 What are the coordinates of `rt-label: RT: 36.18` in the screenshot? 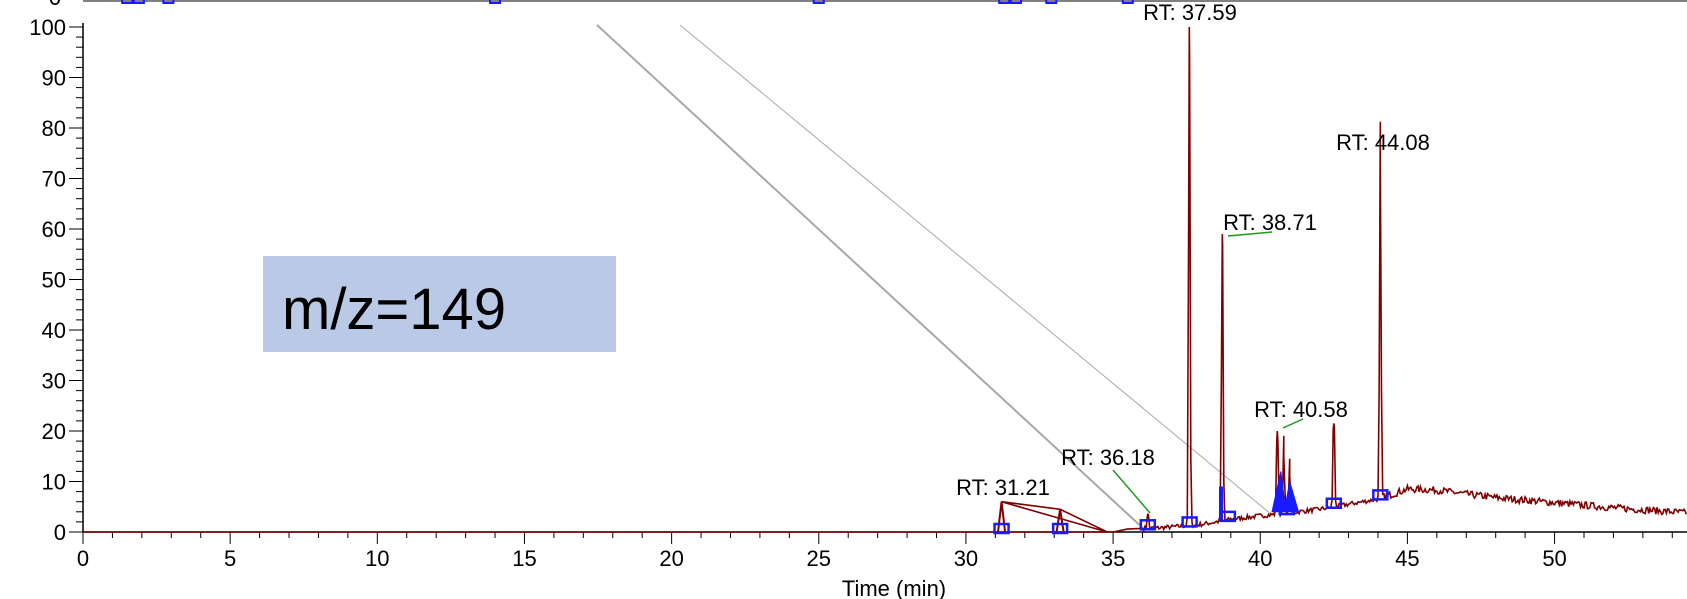 It's located at (1108, 457).